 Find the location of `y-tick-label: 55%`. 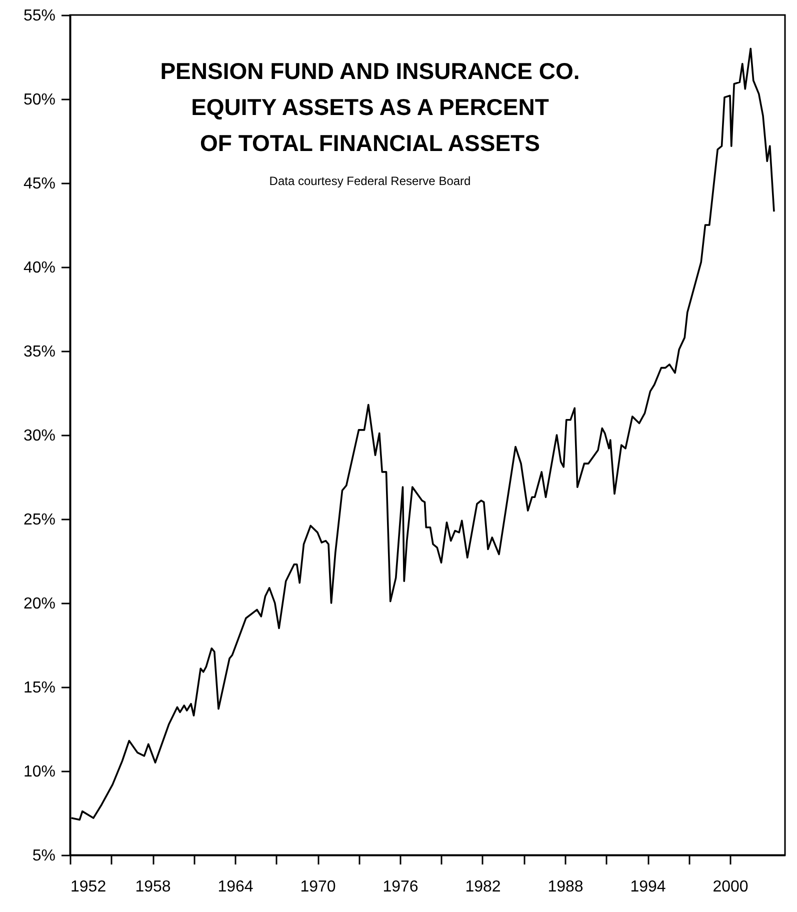

y-tick-label: 55% is located at coordinates (39, 16).